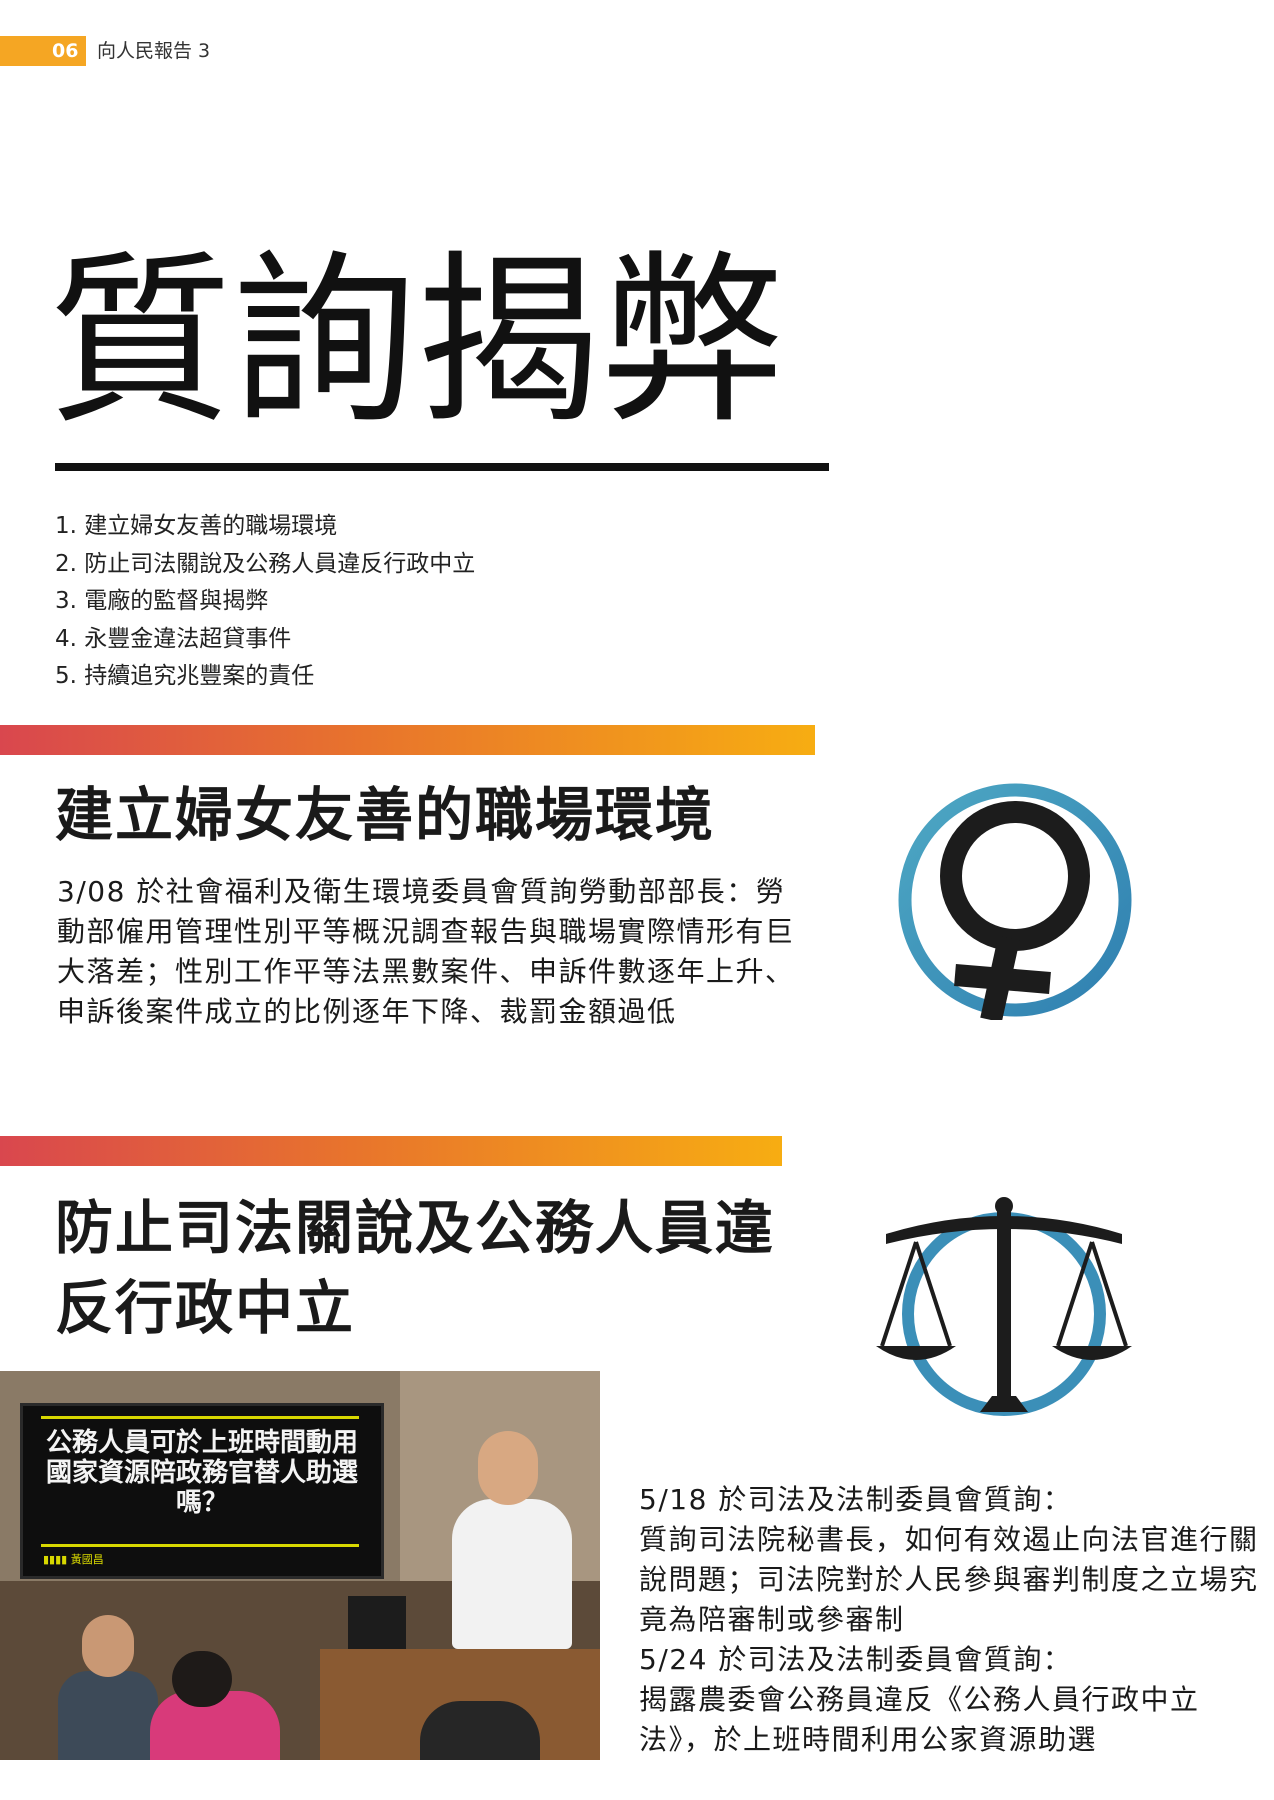  What do you see at coordinates (415, 1268) in the screenshot?
I see `section-title-judicial: 防止司法關說及公務人員違反行政中立` at bounding box center [415, 1268].